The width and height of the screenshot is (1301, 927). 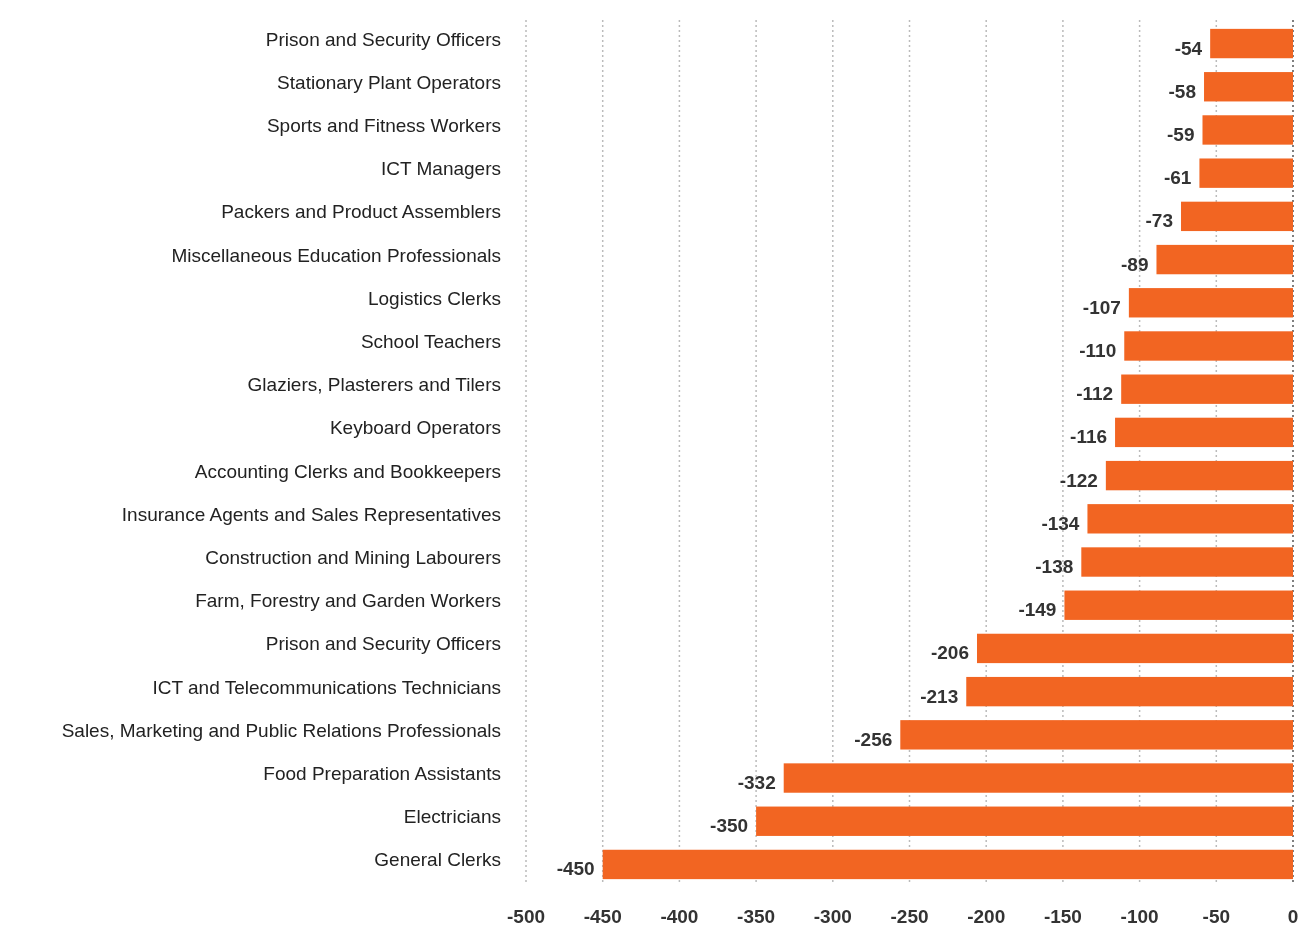 I want to click on y-tick-label: ICT and Telecommunications Technicians, so click(x=326, y=687).